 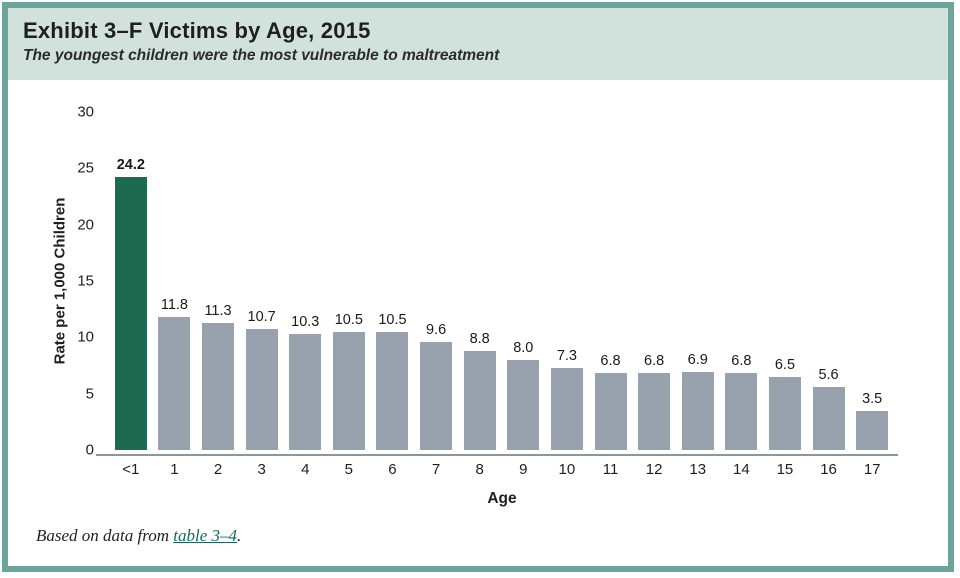 What do you see at coordinates (197, 30) in the screenshot?
I see `exhibit-title: Exhibit 3–F Victims by Age, 2015` at bounding box center [197, 30].